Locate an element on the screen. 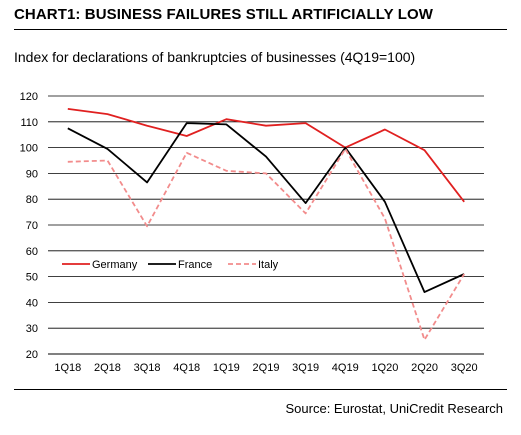 The height and width of the screenshot is (435, 521). x-tick-label: 4Q18 is located at coordinates (186, 368).